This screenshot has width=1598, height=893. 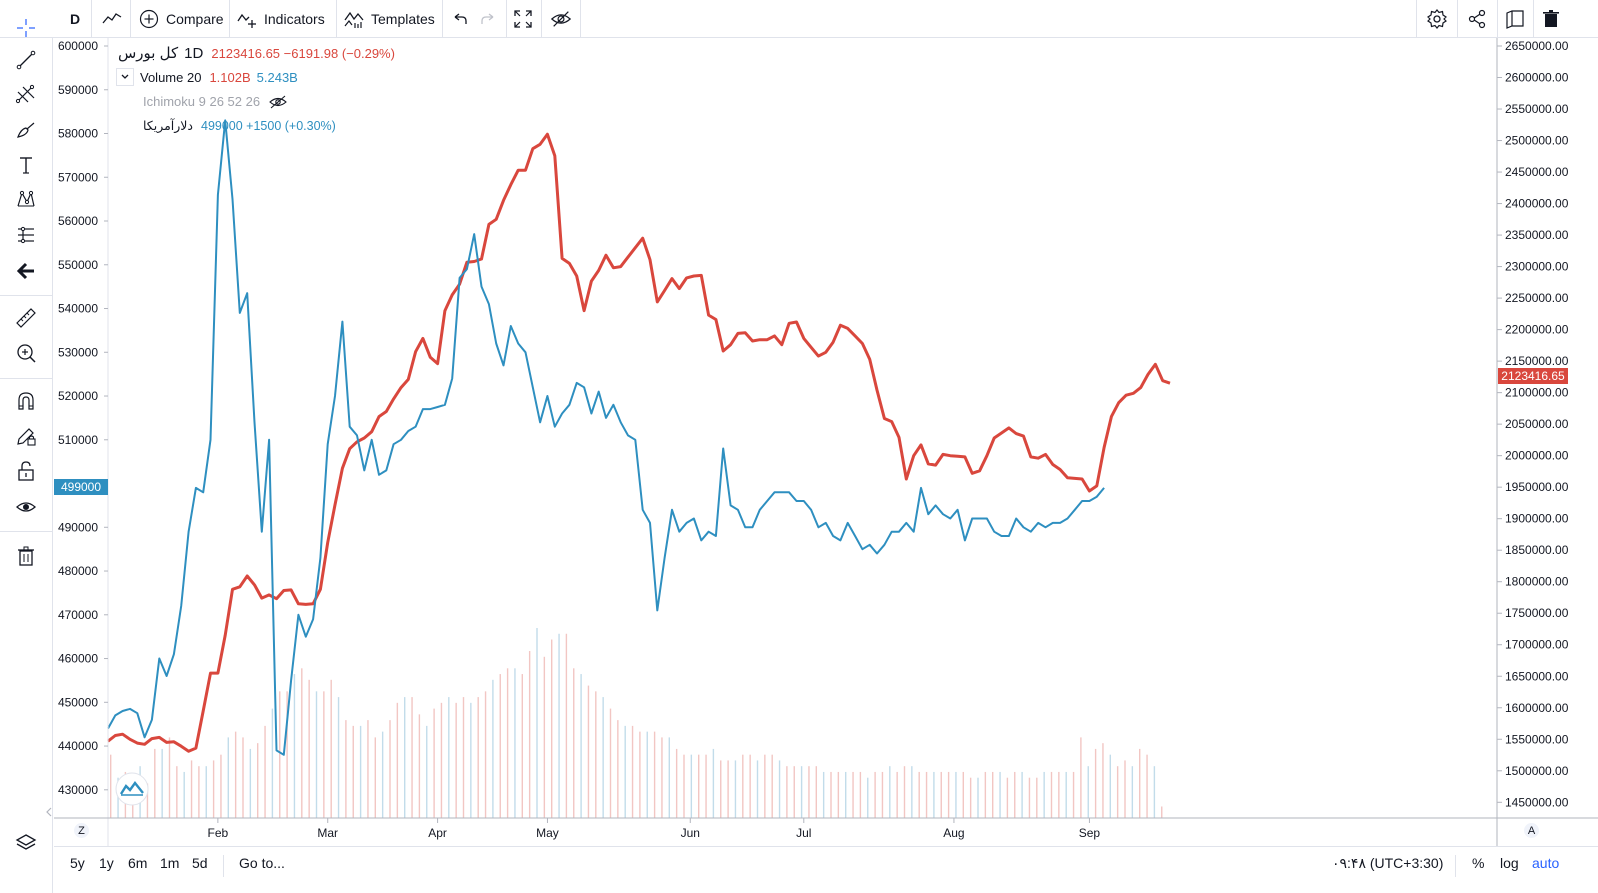 I want to click on snapshot-button, so click(x=1515, y=18).